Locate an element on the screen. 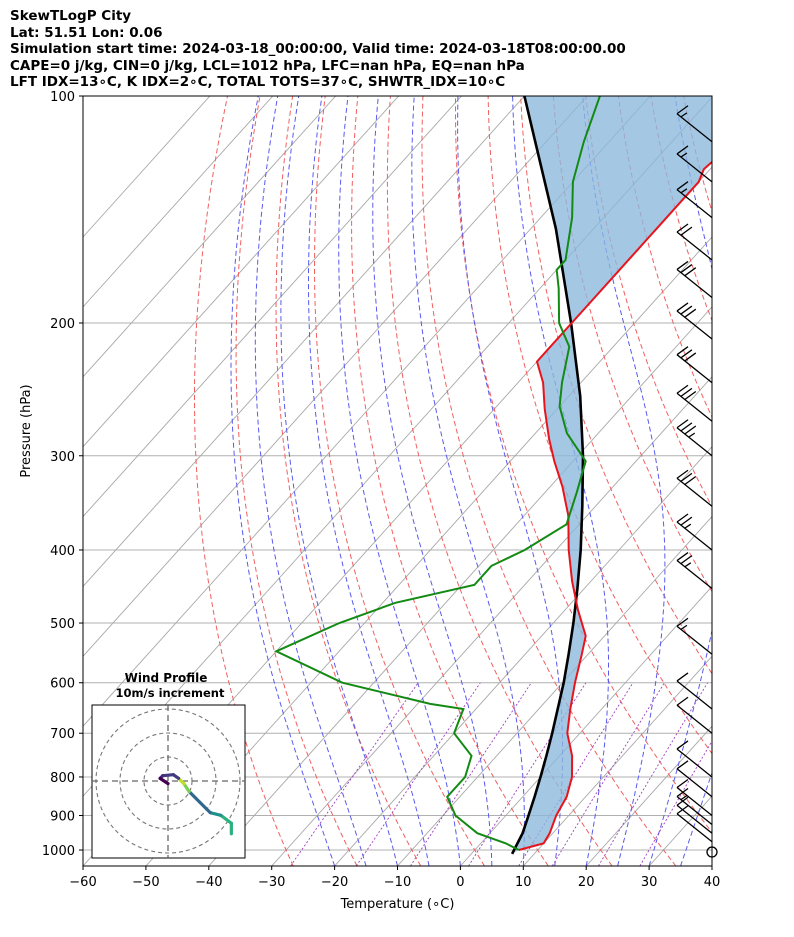 The width and height of the screenshot is (794, 937). x-tick-label: −20 is located at coordinates (334, 882).